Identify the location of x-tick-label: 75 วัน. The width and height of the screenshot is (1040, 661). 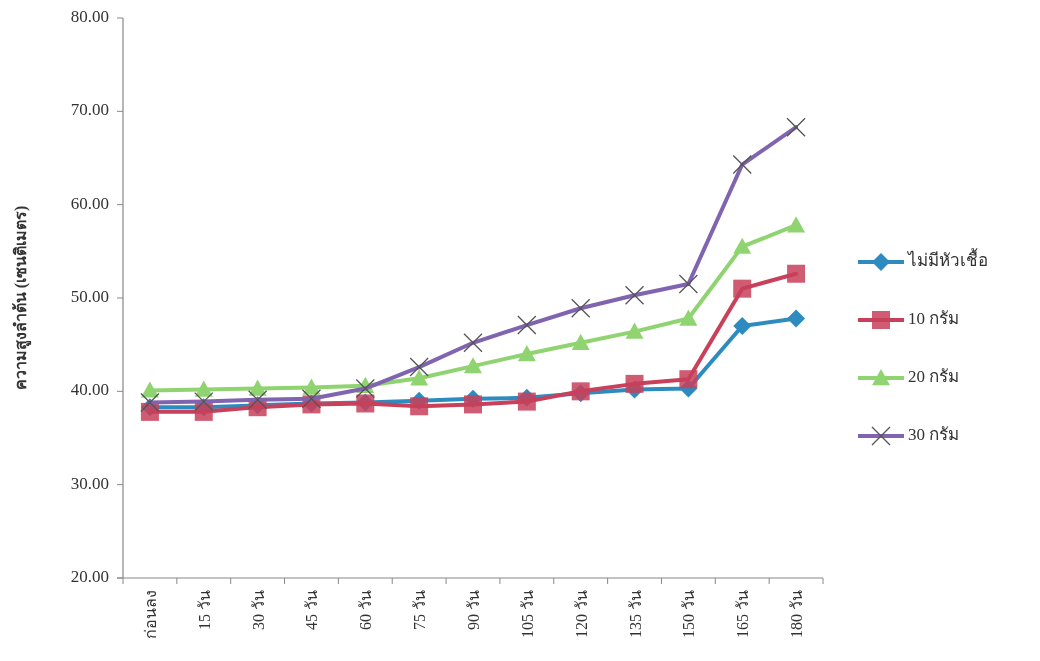
(420, 610).